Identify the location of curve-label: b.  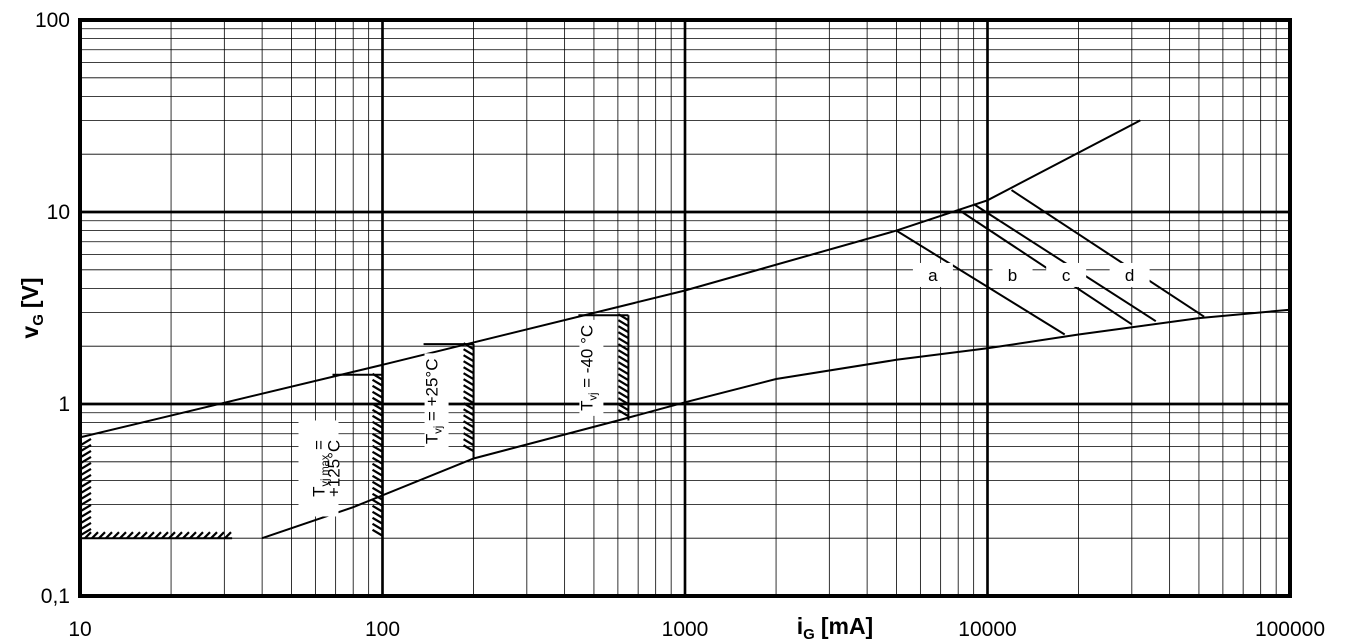
(1012, 275).